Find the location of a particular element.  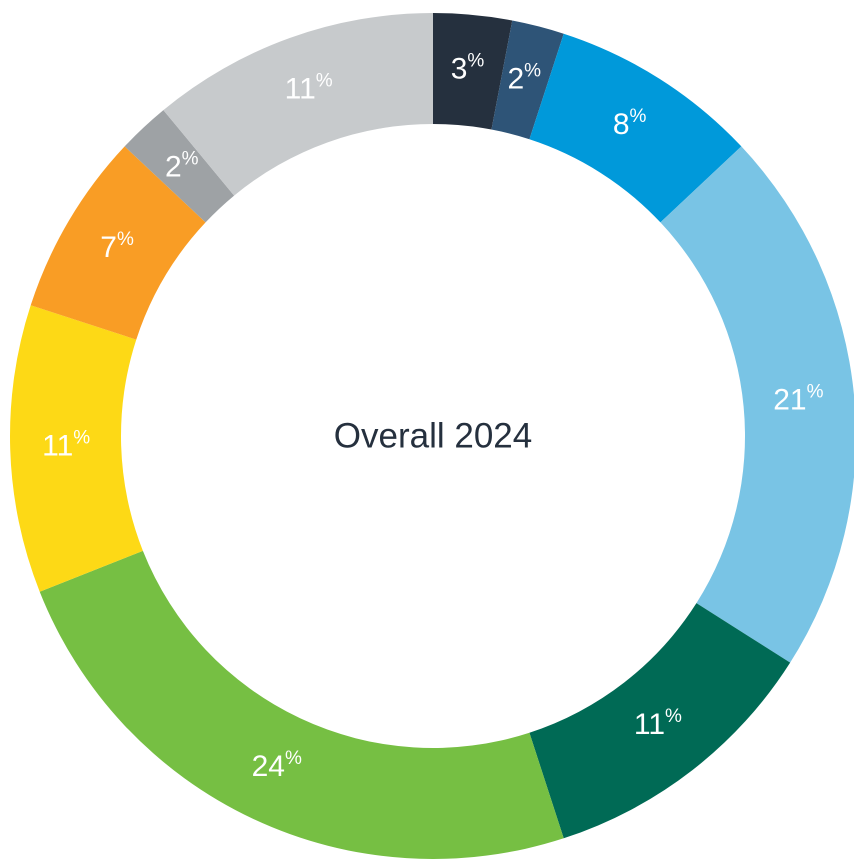

data-label: 3% is located at coordinates (468, 68).